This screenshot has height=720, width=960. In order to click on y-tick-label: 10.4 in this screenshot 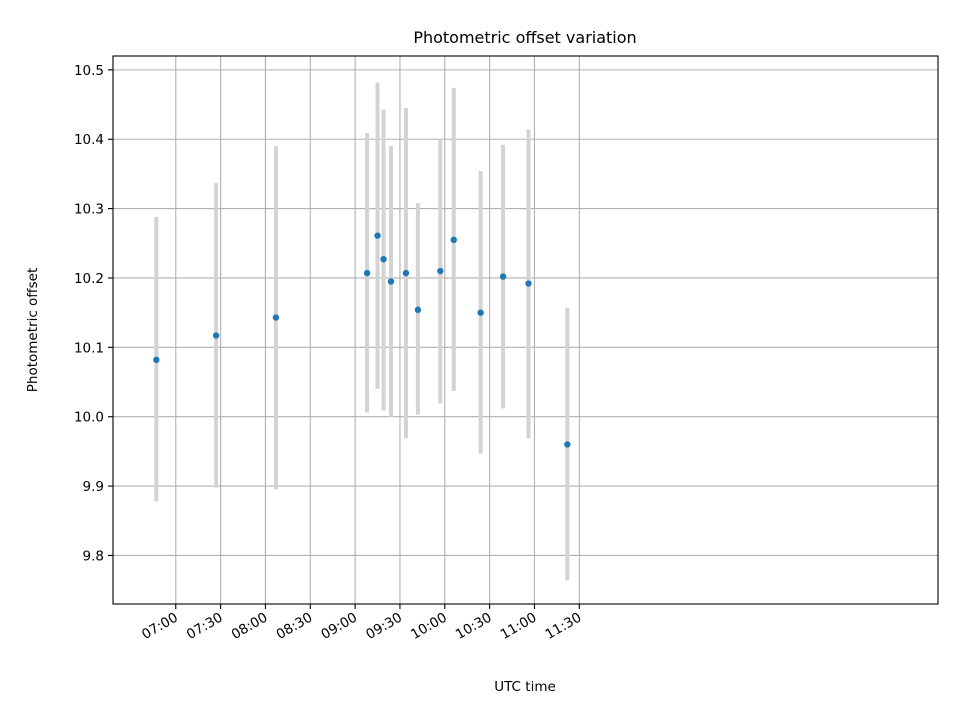, I will do `click(89, 140)`.